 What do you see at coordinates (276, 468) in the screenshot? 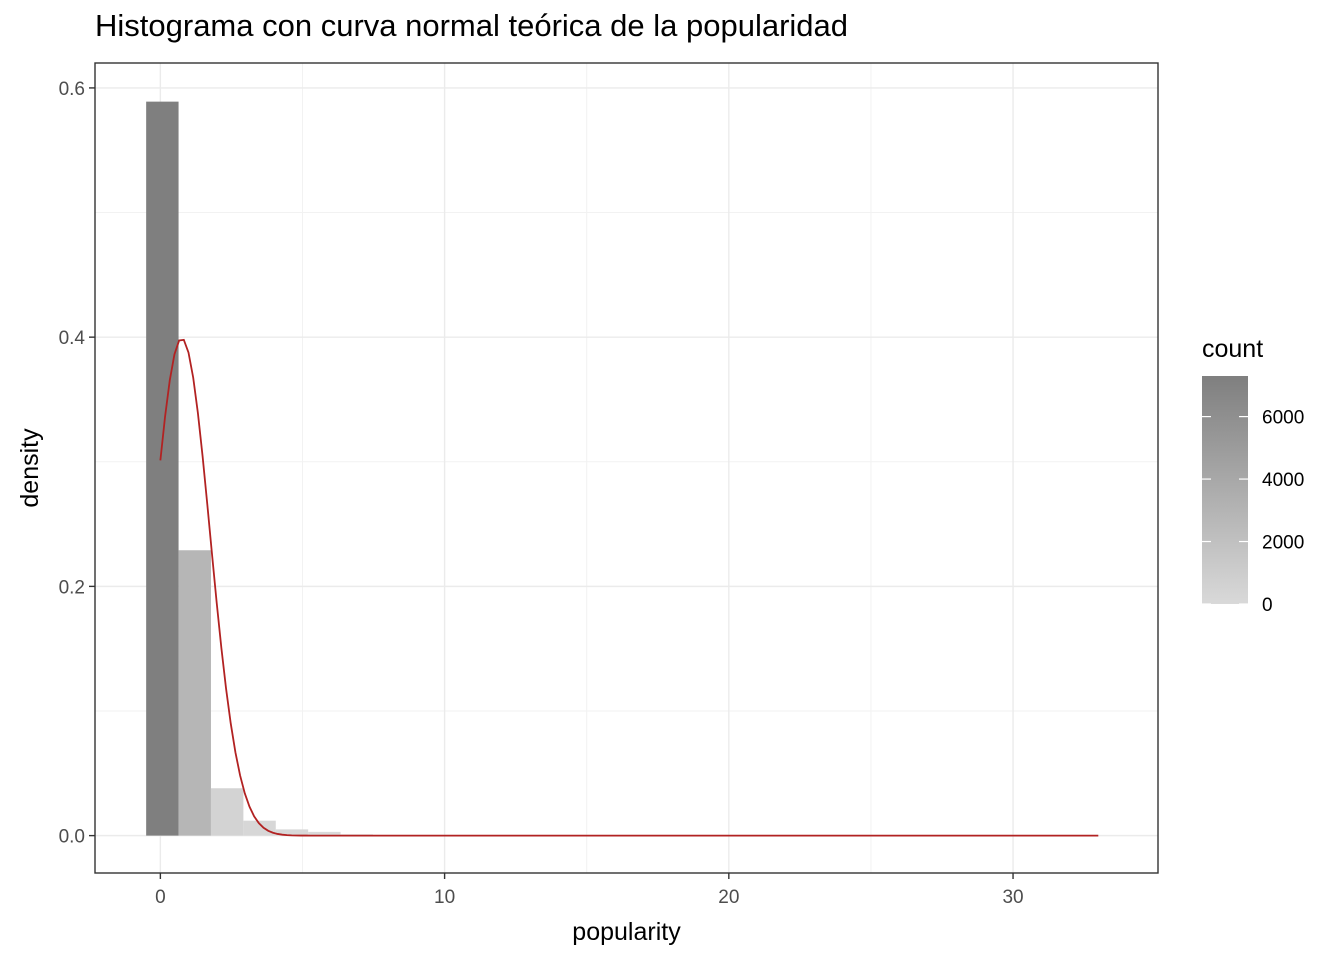
I see `histogram-bars` at bounding box center [276, 468].